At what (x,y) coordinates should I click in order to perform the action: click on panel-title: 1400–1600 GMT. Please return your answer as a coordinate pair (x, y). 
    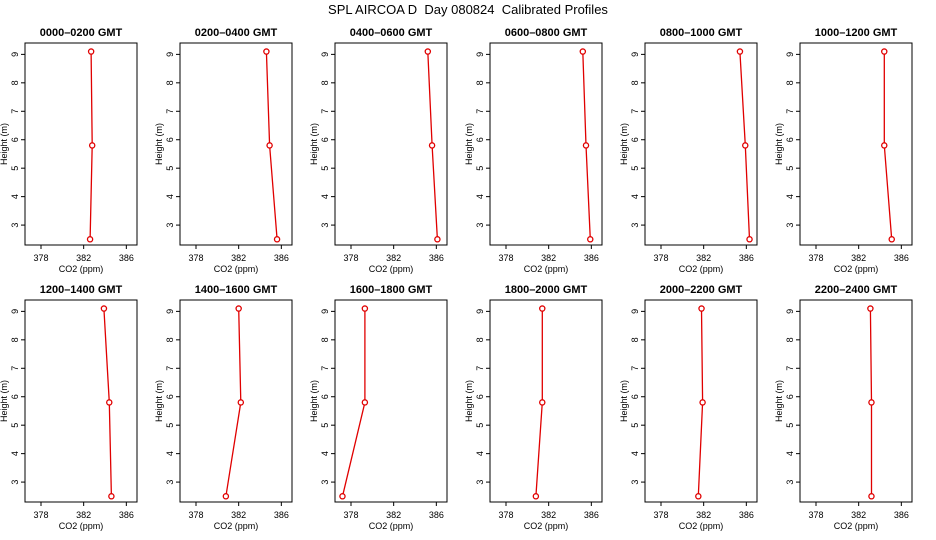
    Looking at the image, I should click on (236, 290).